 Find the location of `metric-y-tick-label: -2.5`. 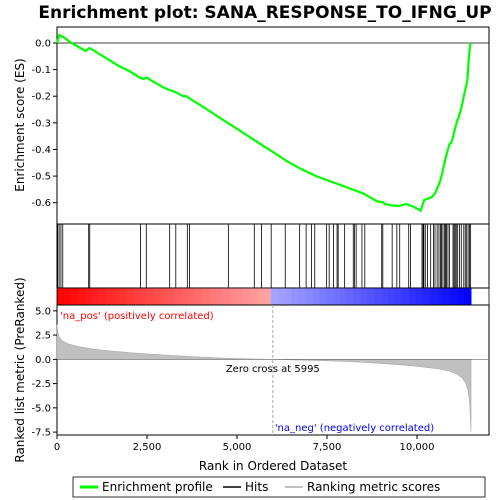

metric-y-tick-label: -2.5 is located at coordinates (41, 384).